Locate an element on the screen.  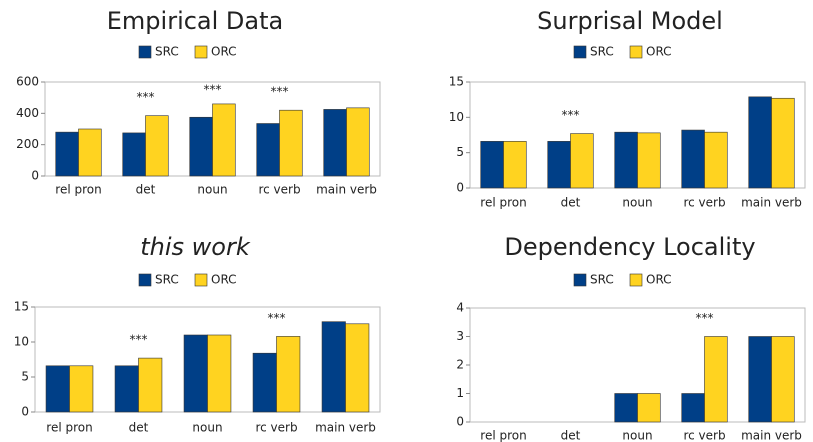
chart-title: Dependency Locality is located at coordinates (629, 247).